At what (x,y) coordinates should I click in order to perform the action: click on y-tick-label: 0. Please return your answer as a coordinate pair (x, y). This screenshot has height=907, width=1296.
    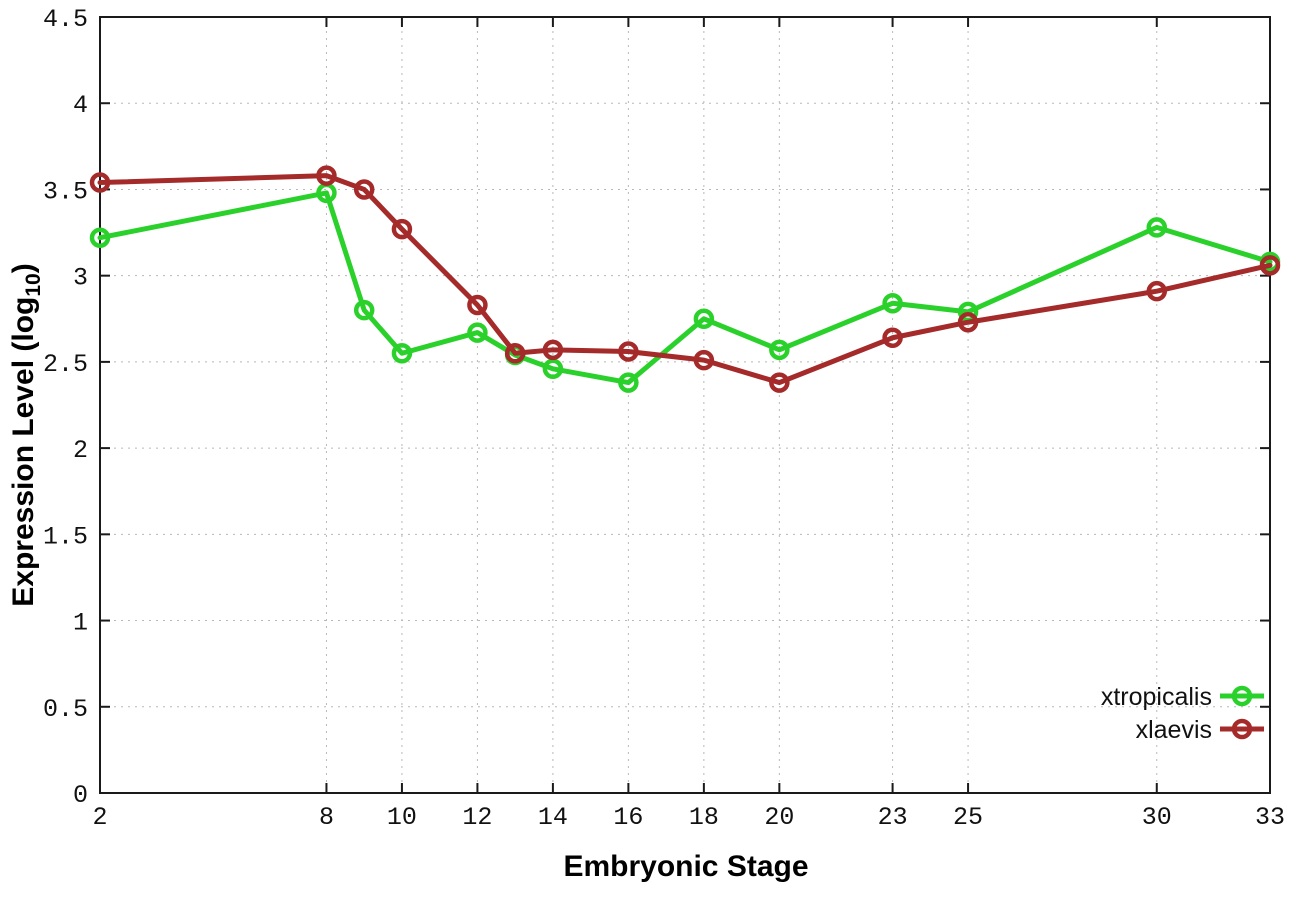
    Looking at the image, I should click on (80, 795).